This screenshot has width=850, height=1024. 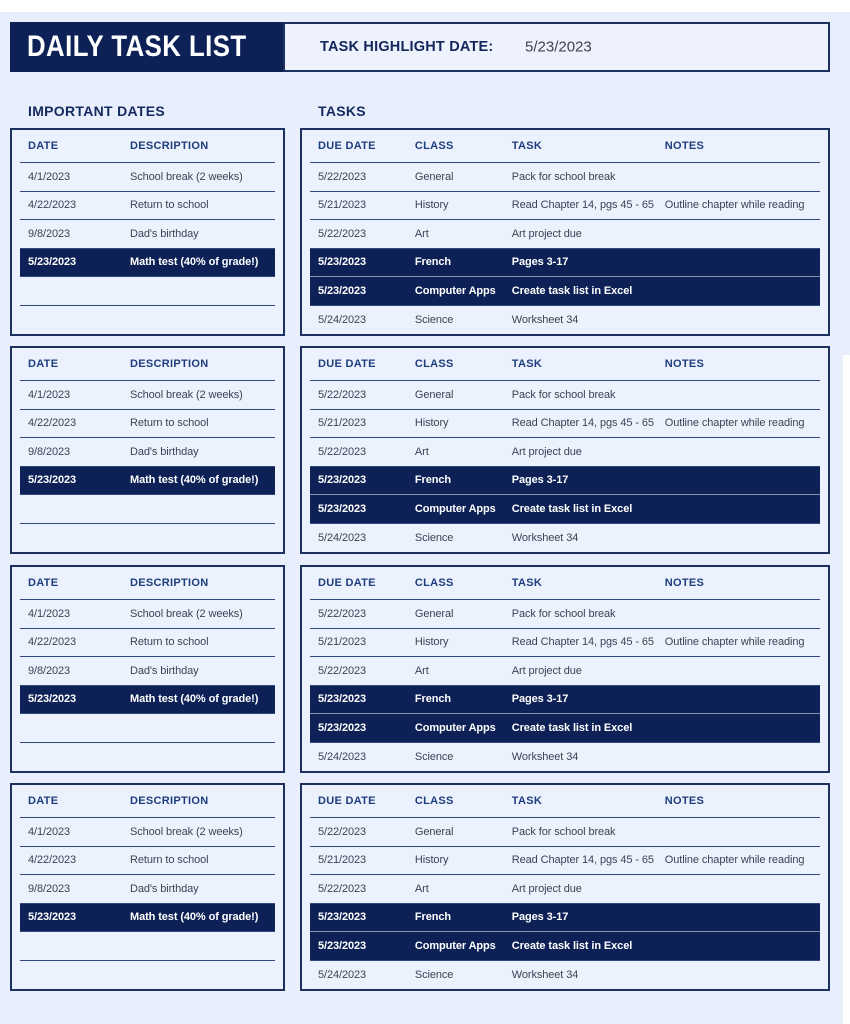 What do you see at coordinates (137, 46) in the screenshot?
I see `page-title: DAILY TASK LIST` at bounding box center [137, 46].